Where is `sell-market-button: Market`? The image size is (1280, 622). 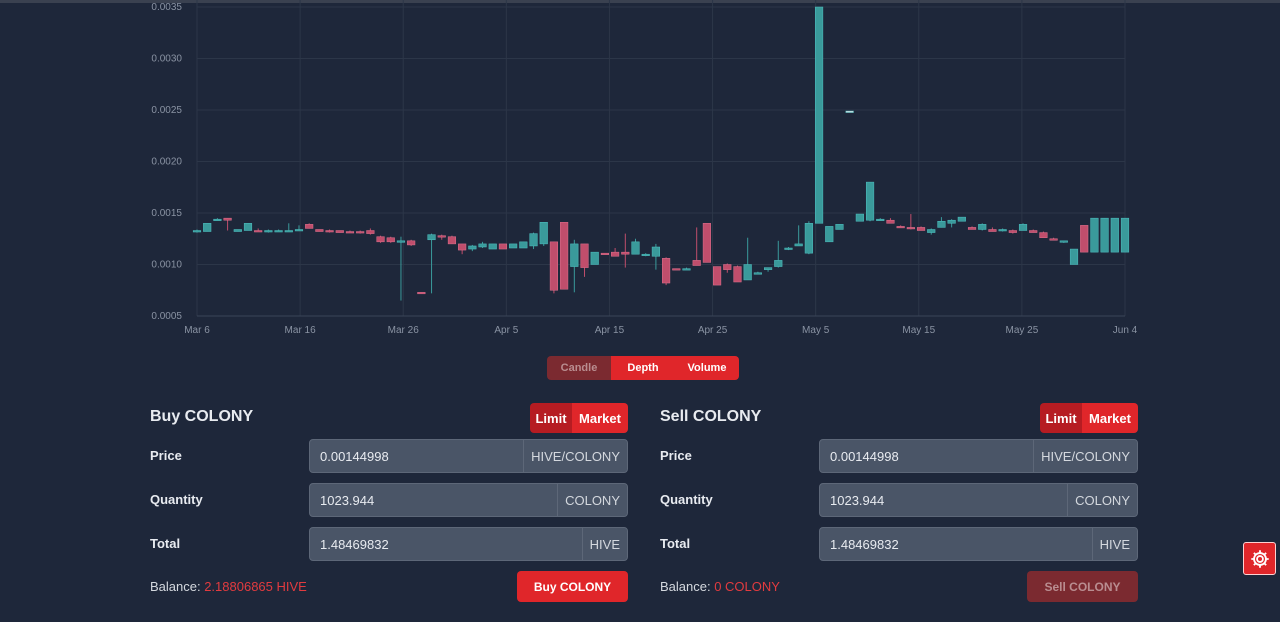 sell-market-button: Market is located at coordinates (1110, 418).